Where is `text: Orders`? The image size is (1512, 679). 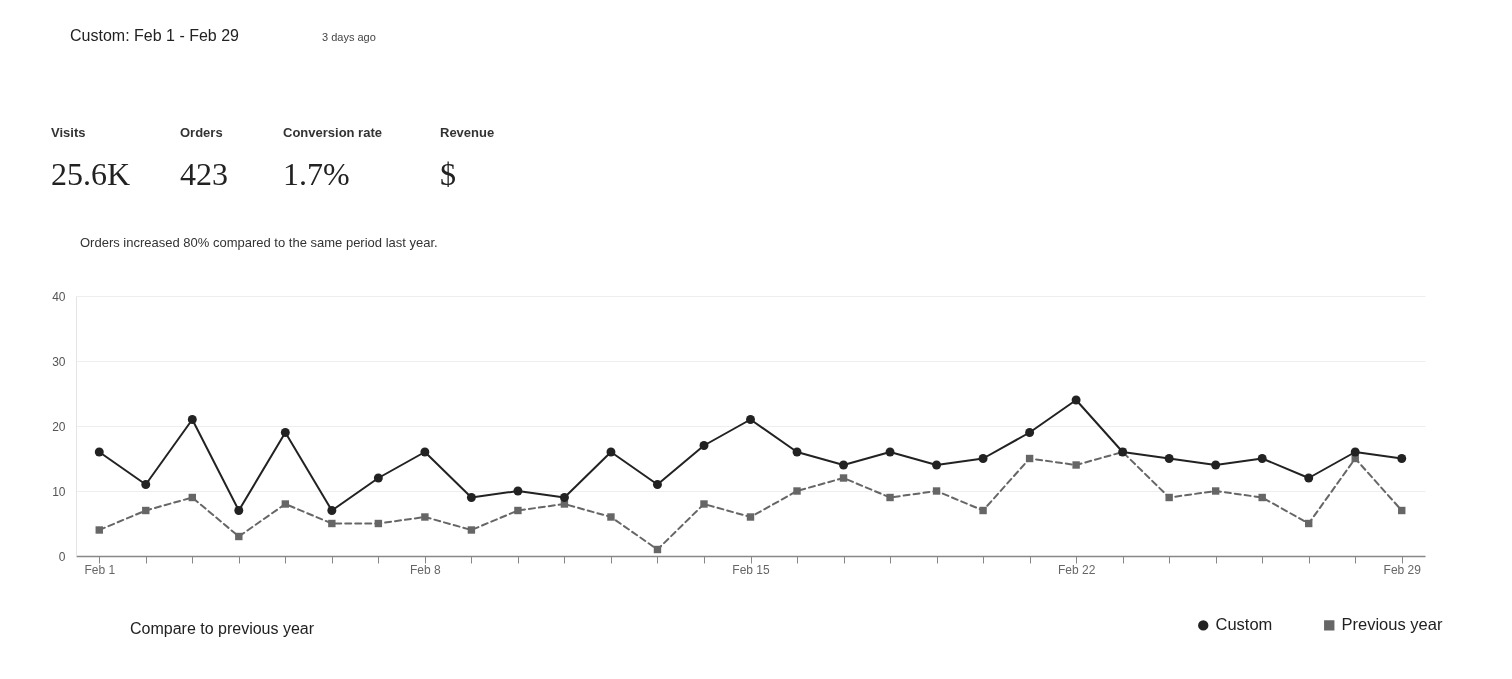
text: Orders is located at coordinates (201, 132).